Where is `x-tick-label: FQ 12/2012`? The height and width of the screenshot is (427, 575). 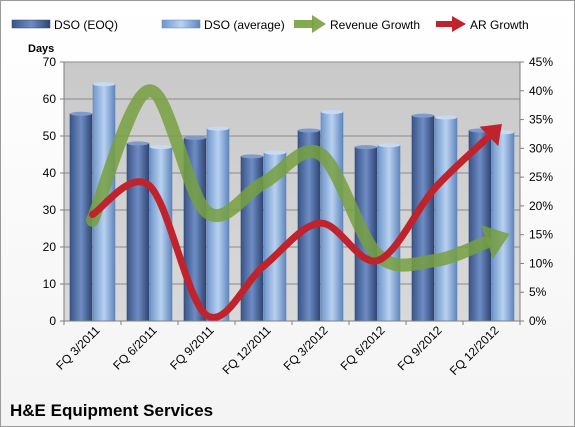 x-tick-label: FQ 12/2012 is located at coordinates (474, 350).